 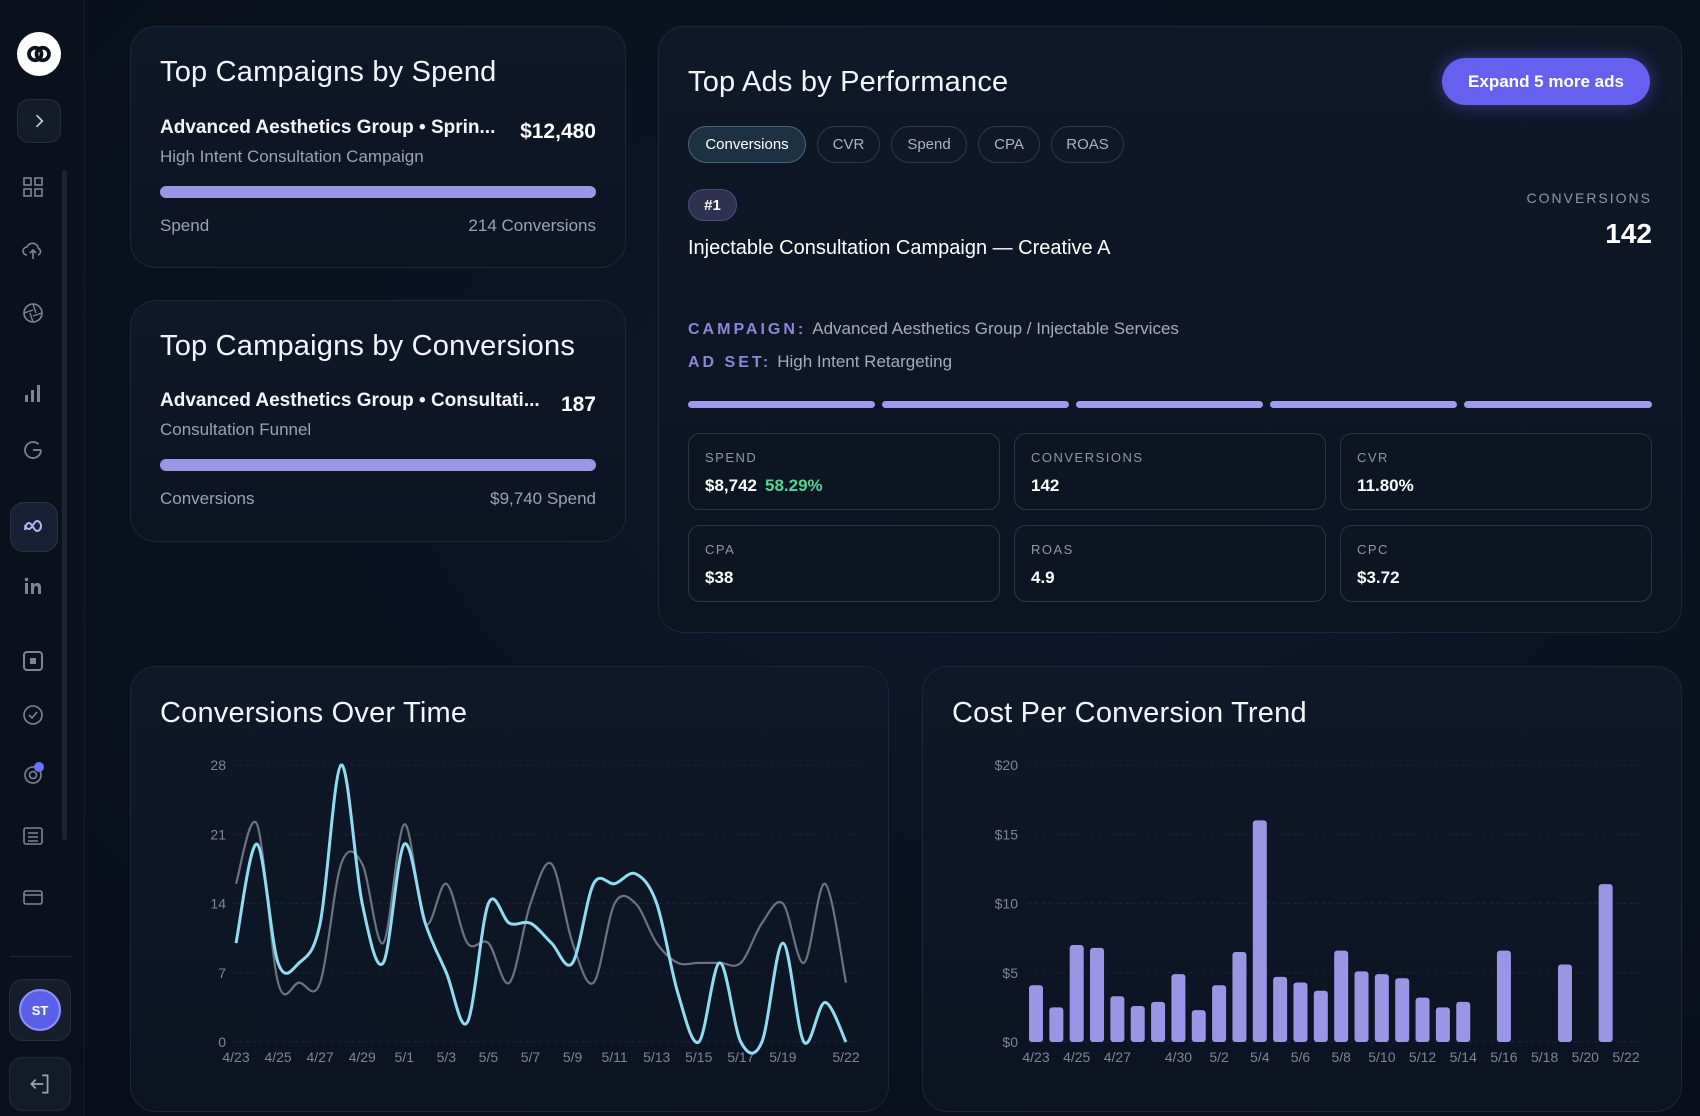 What do you see at coordinates (1373, 549) in the screenshot?
I see `stat-label: CPC` at bounding box center [1373, 549].